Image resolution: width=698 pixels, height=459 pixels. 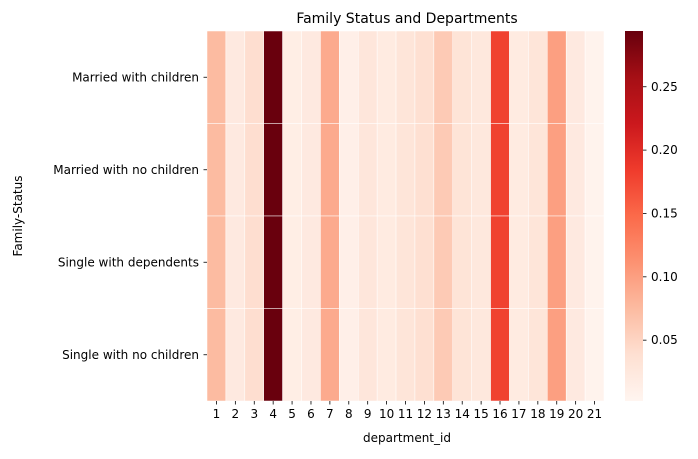 What do you see at coordinates (664, 150) in the screenshot?
I see `colorbar-tick-label: 0.20` at bounding box center [664, 150].